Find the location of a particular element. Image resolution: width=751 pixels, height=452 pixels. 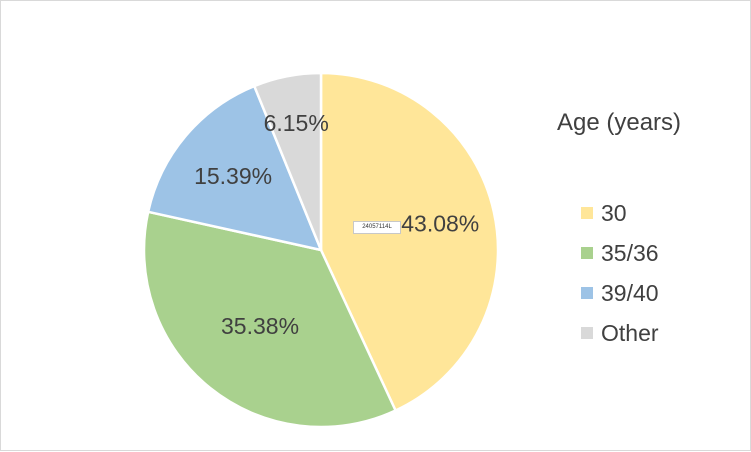

legend-label: 30 is located at coordinates (614, 212).